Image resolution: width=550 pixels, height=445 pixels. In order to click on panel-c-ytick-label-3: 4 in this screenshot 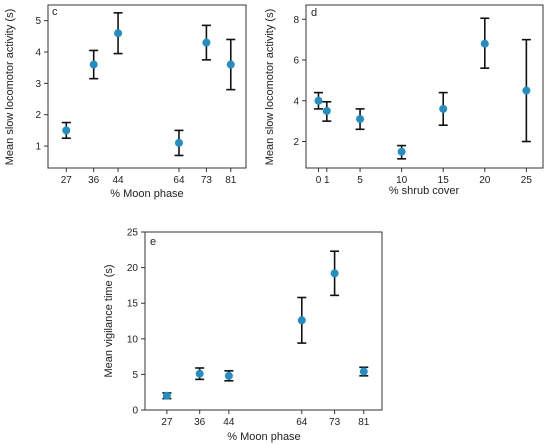, I will do `click(38, 53)`.